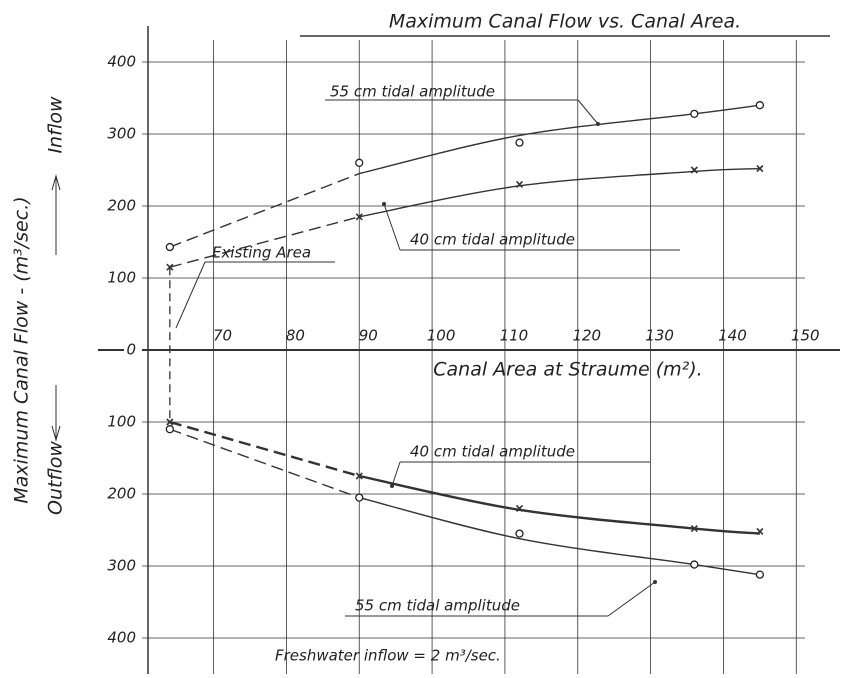 Image resolution: width=854 pixels, height=678 pixels. Describe the element at coordinates (514, 336) in the screenshot. I see `x-tick-label: 110` at that location.